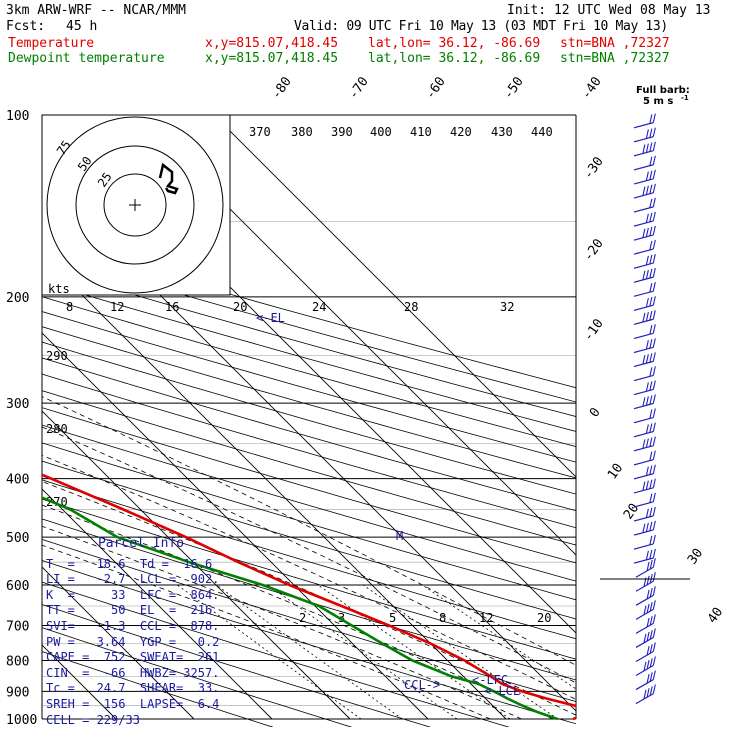 The width and height of the screenshot is (740, 740). Describe the element at coordinates (401, 132) in the screenshot. I see `theta-labels-upper: 370 380 390 400 410 420 430 440` at that location.